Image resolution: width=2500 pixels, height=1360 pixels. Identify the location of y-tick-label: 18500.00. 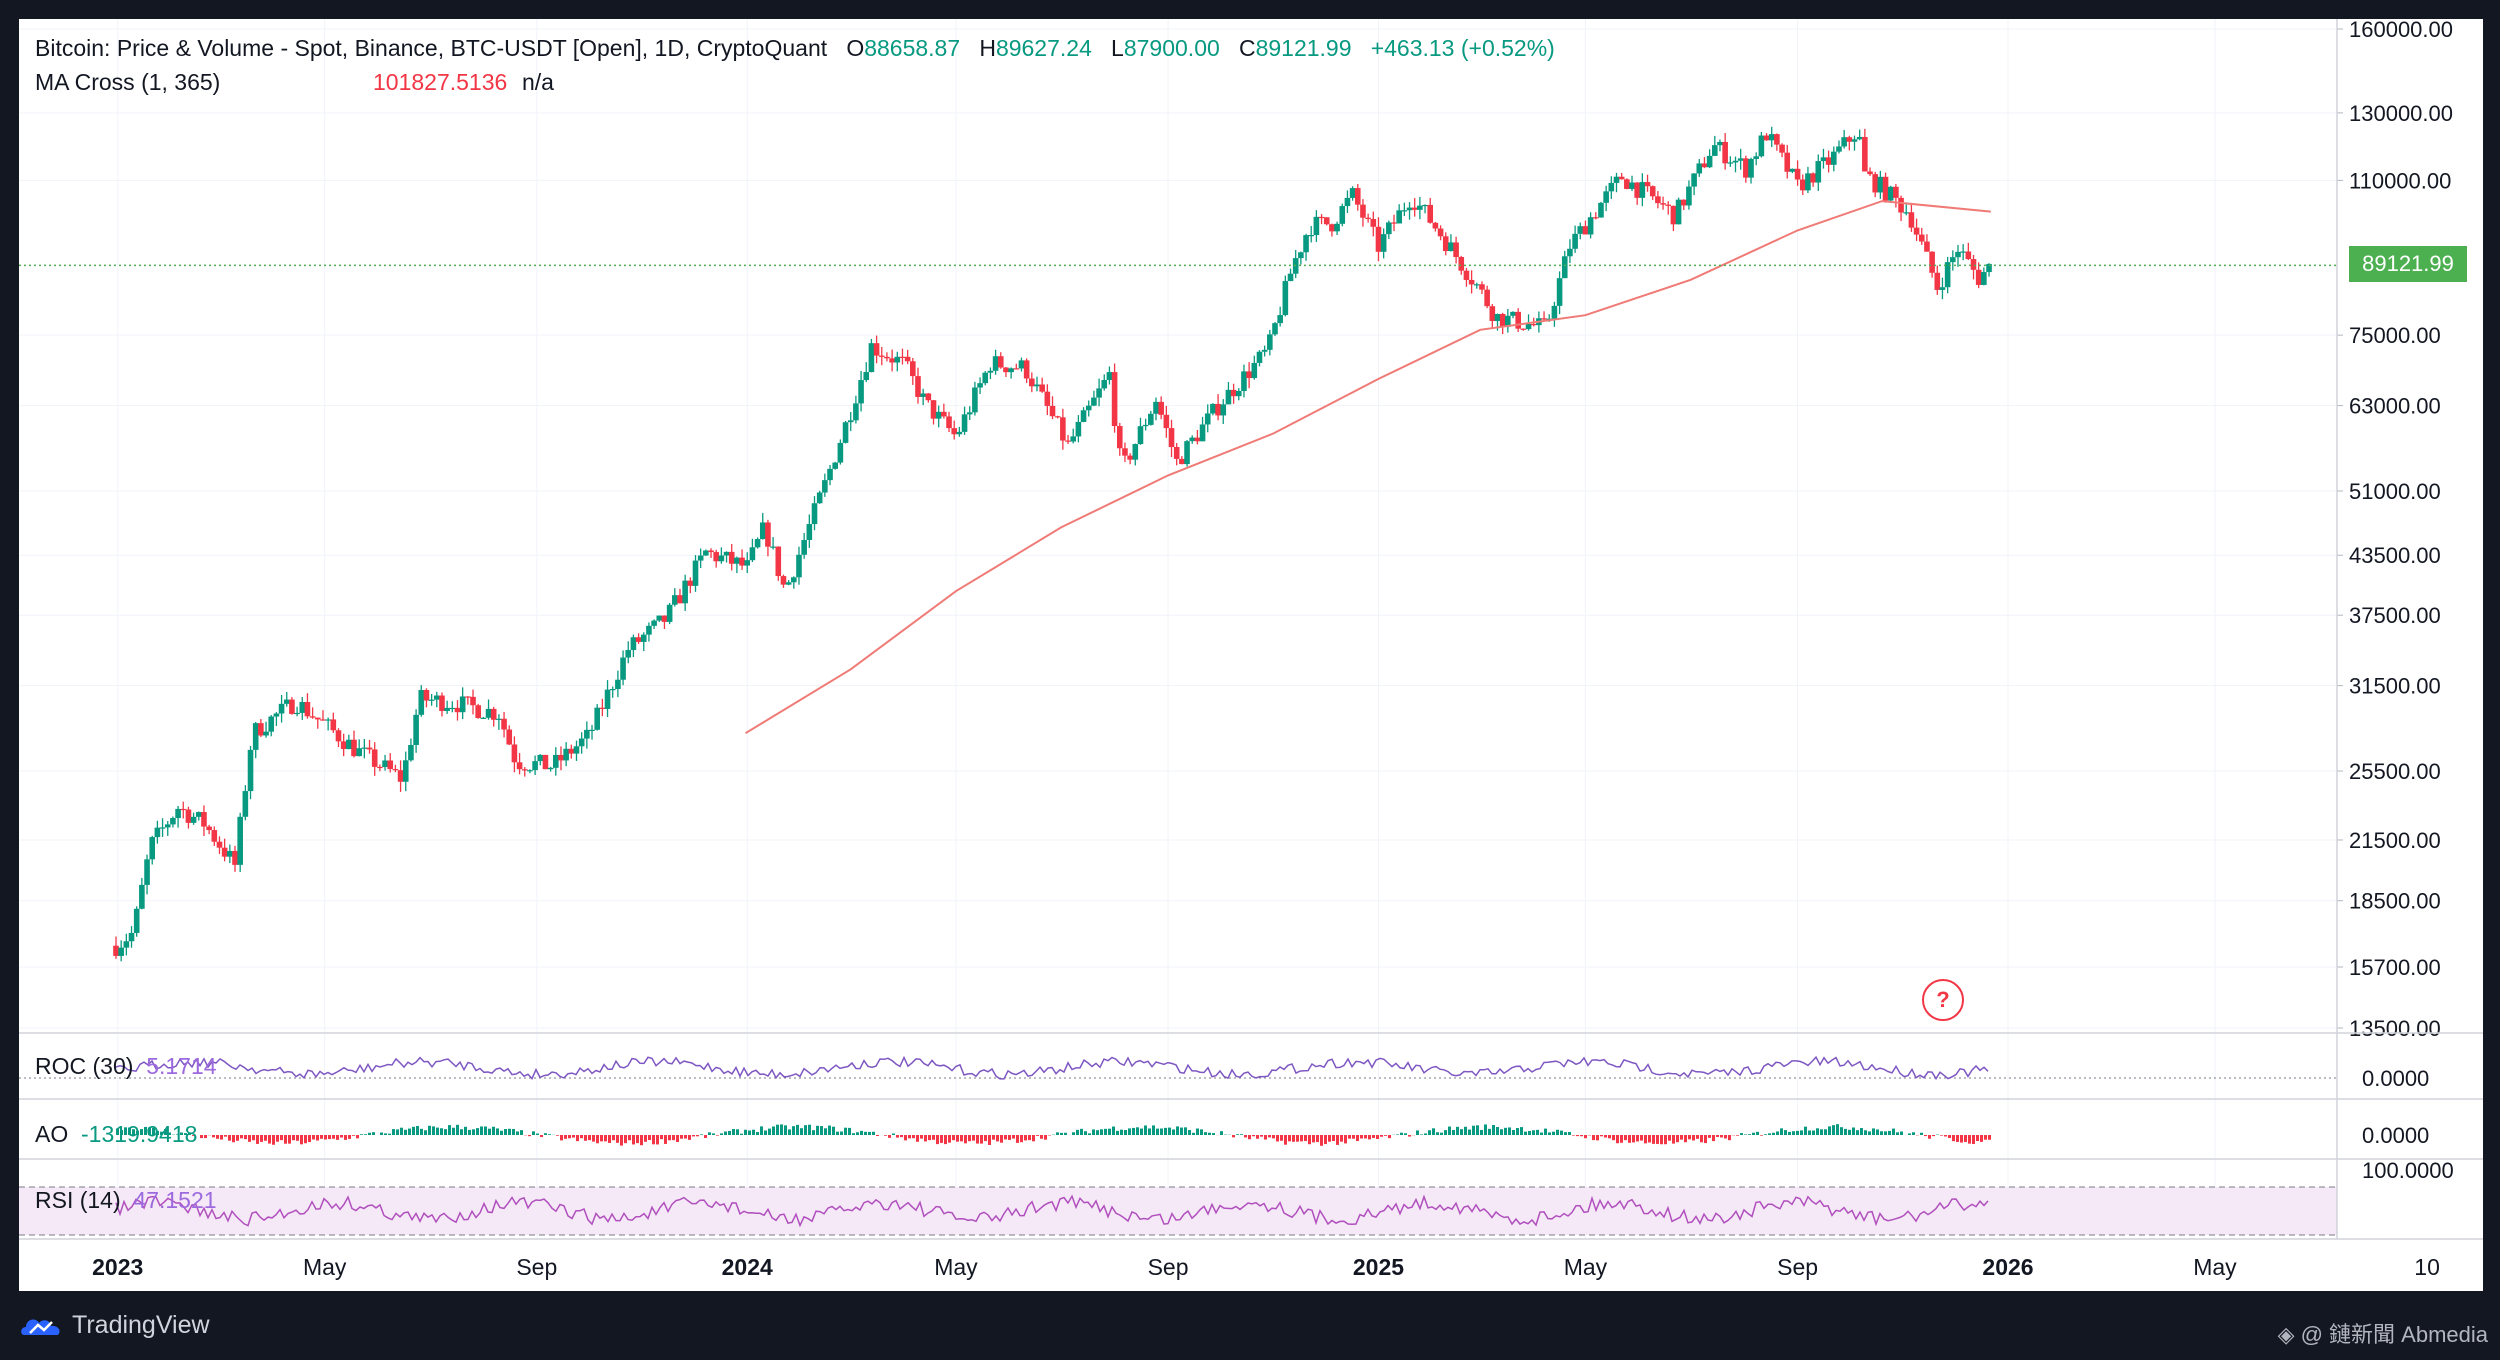
(2395, 901).